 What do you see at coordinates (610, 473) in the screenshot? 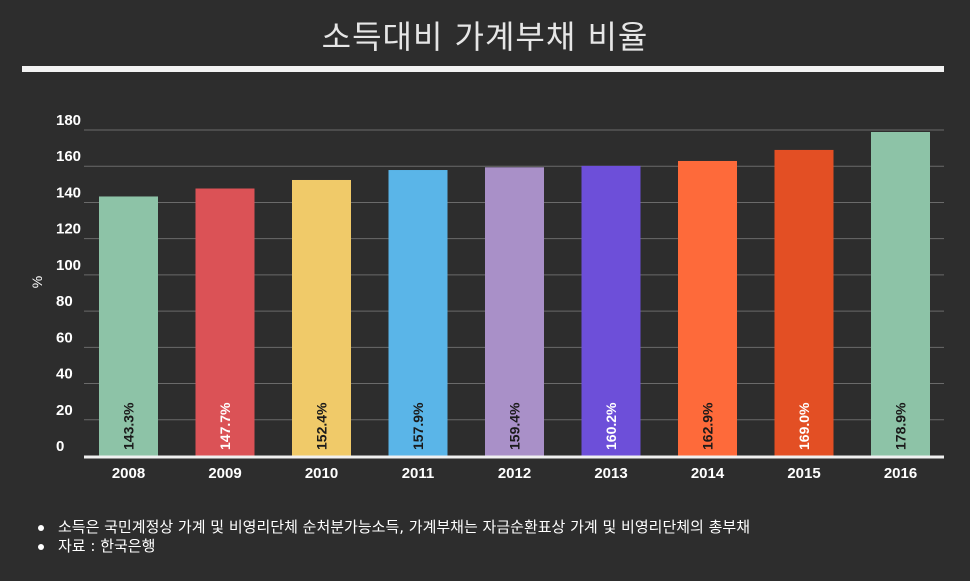
I see `x-tick-label: 2013` at bounding box center [610, 473].